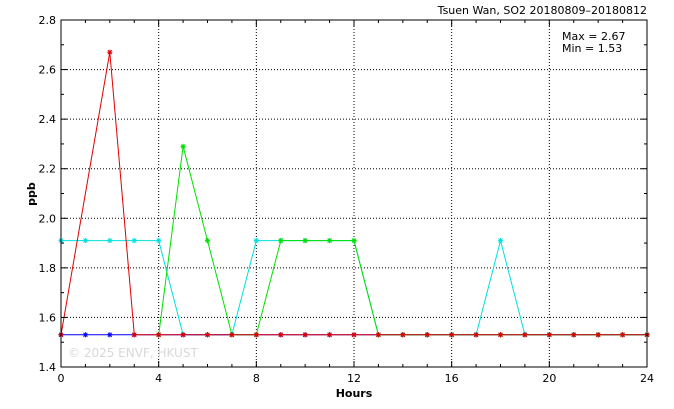 The width and height of the screenshot is (674, 409). What do you see at coordinates (592, 48) in the screenshot?
I see `min-stat-label: Min = 1.53` at bounding box center [592, 48].